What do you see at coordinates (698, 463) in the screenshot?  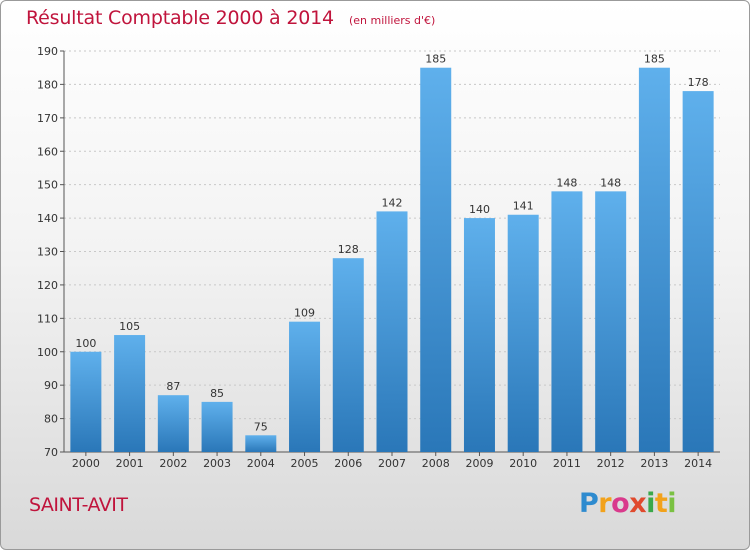 I see `x-tick-label: 2014` at bounding box center [698, 463].